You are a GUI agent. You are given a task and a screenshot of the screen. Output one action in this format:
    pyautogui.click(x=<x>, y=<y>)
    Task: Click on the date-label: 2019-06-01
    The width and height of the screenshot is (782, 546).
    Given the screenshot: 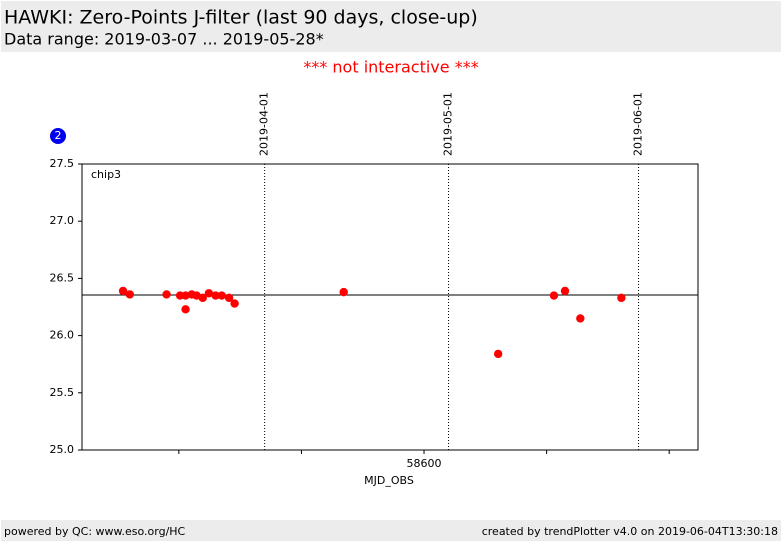 What is the action you would take?
    pyautogui.click(x=638, y=124)
    